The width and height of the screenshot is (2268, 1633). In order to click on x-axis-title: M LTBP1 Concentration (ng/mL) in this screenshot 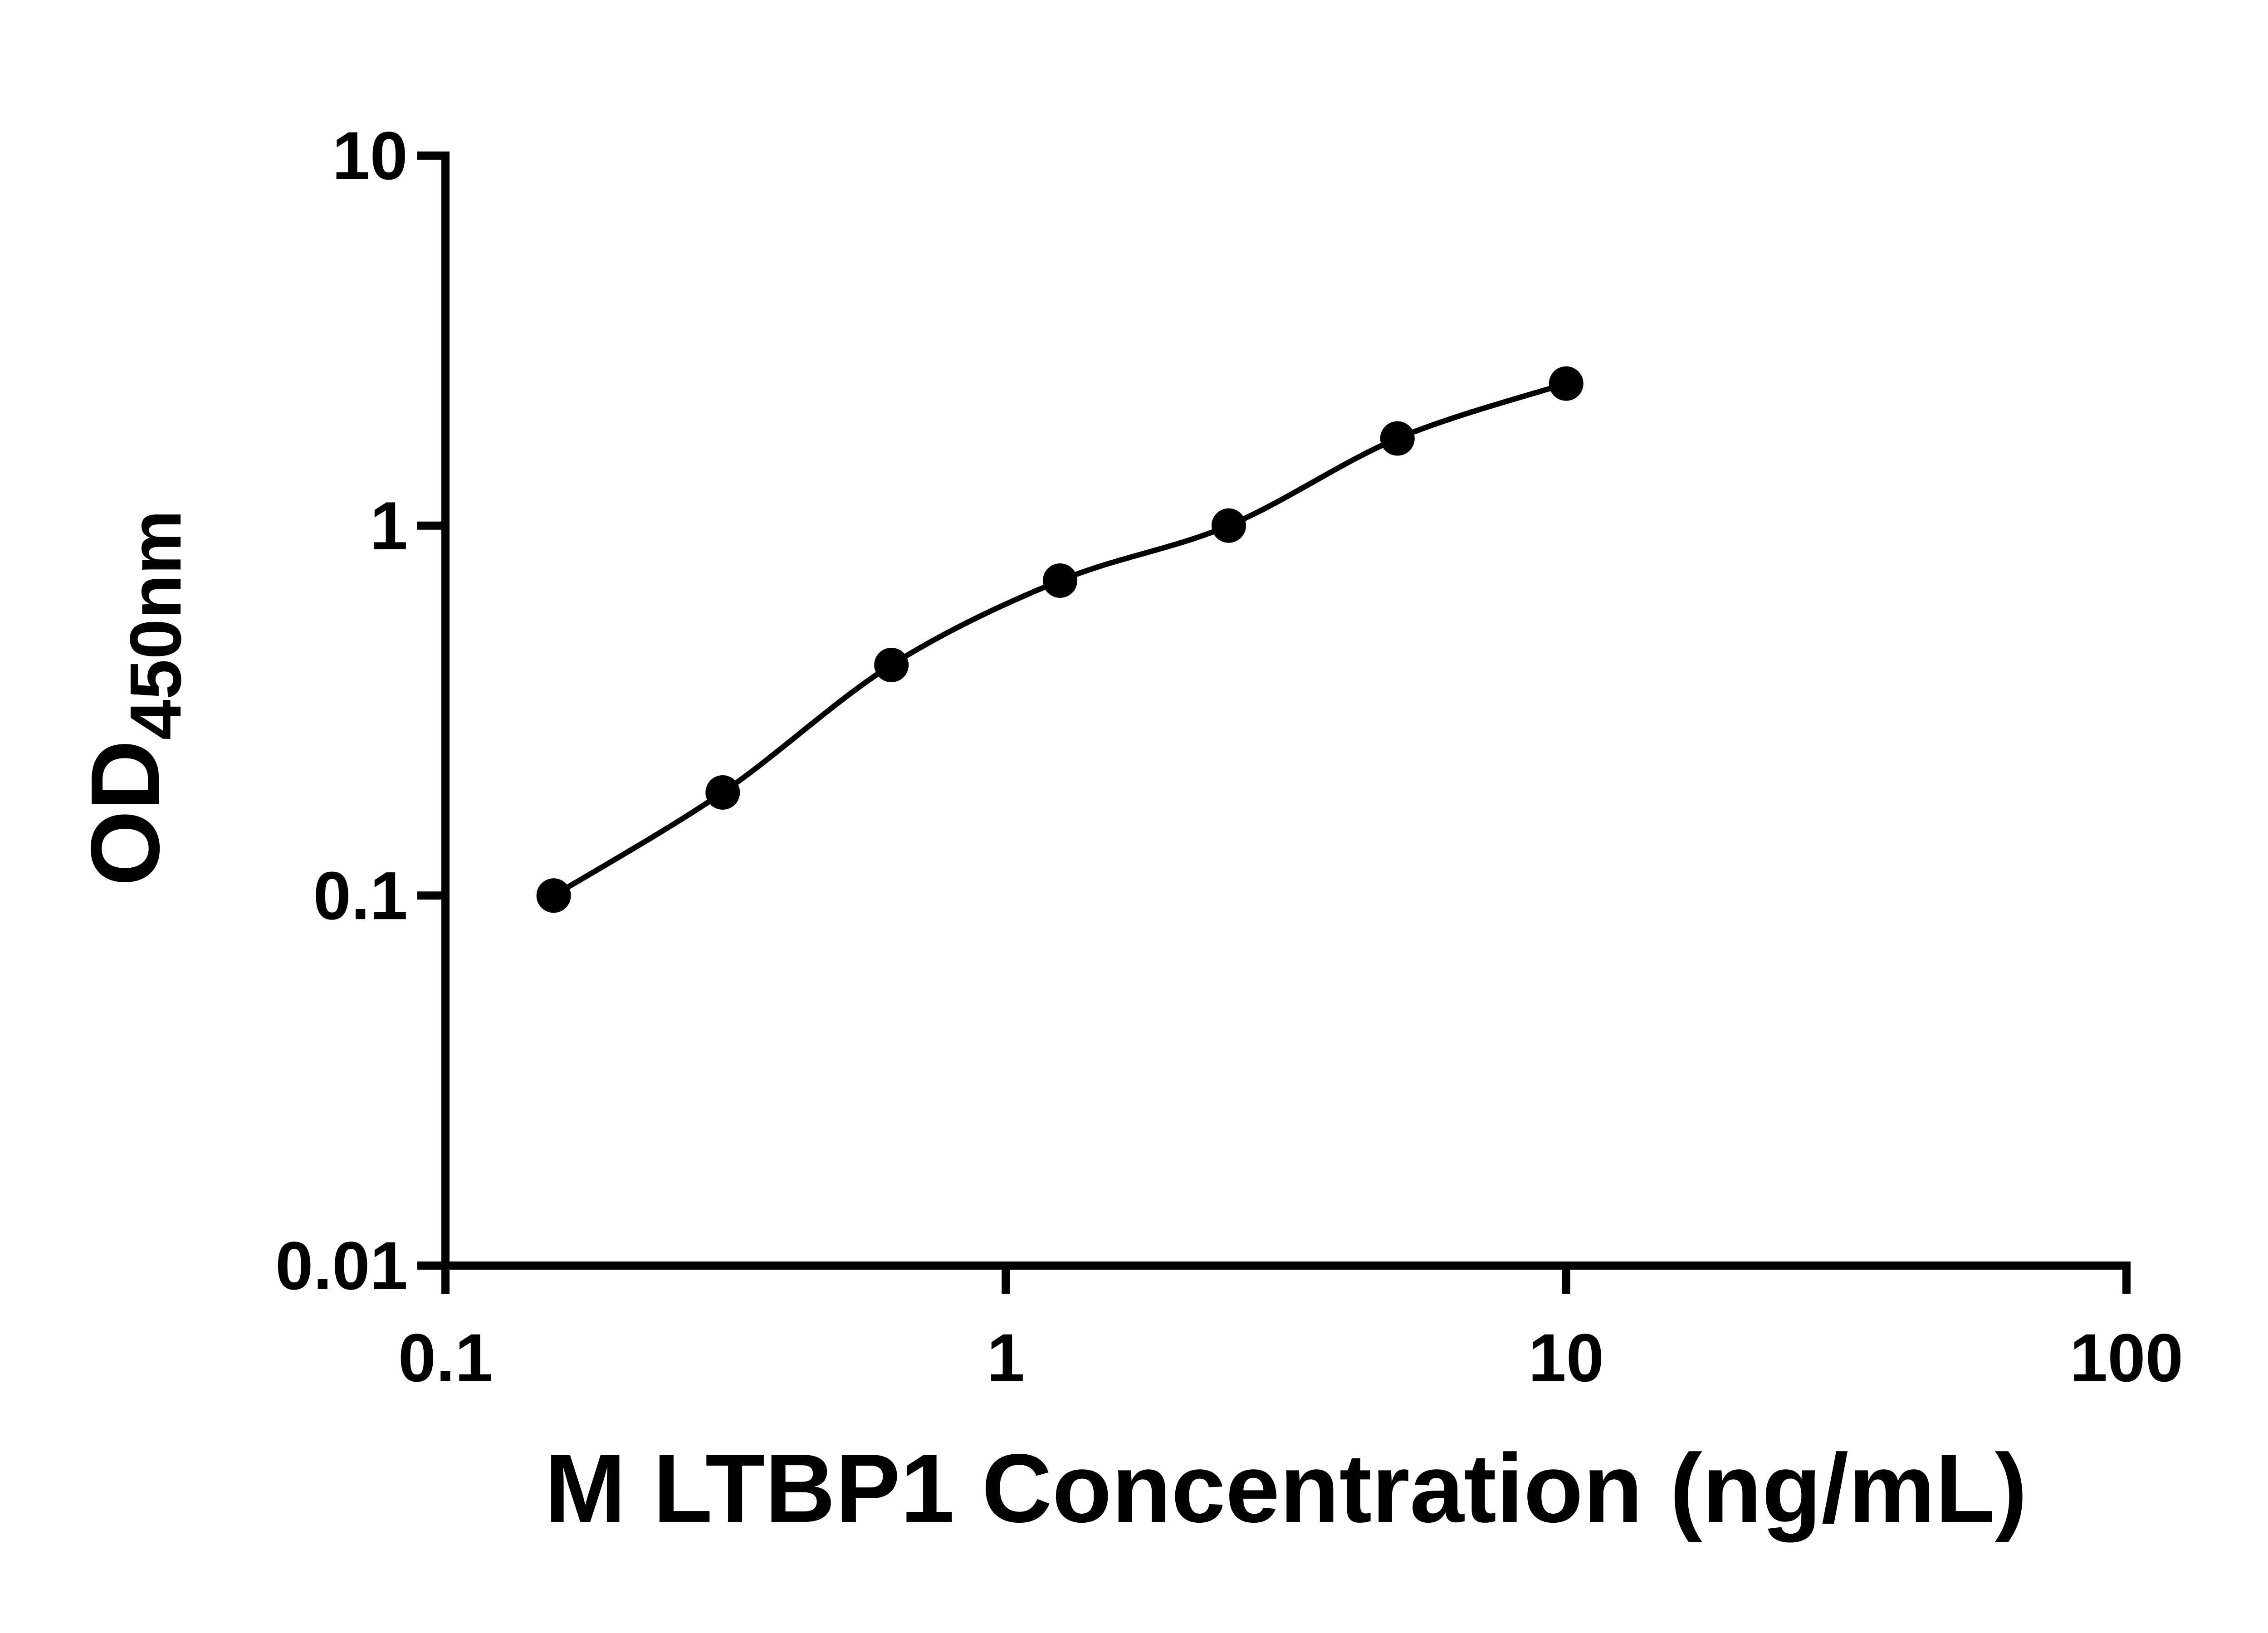, I will do `click(1287, 1488)`.